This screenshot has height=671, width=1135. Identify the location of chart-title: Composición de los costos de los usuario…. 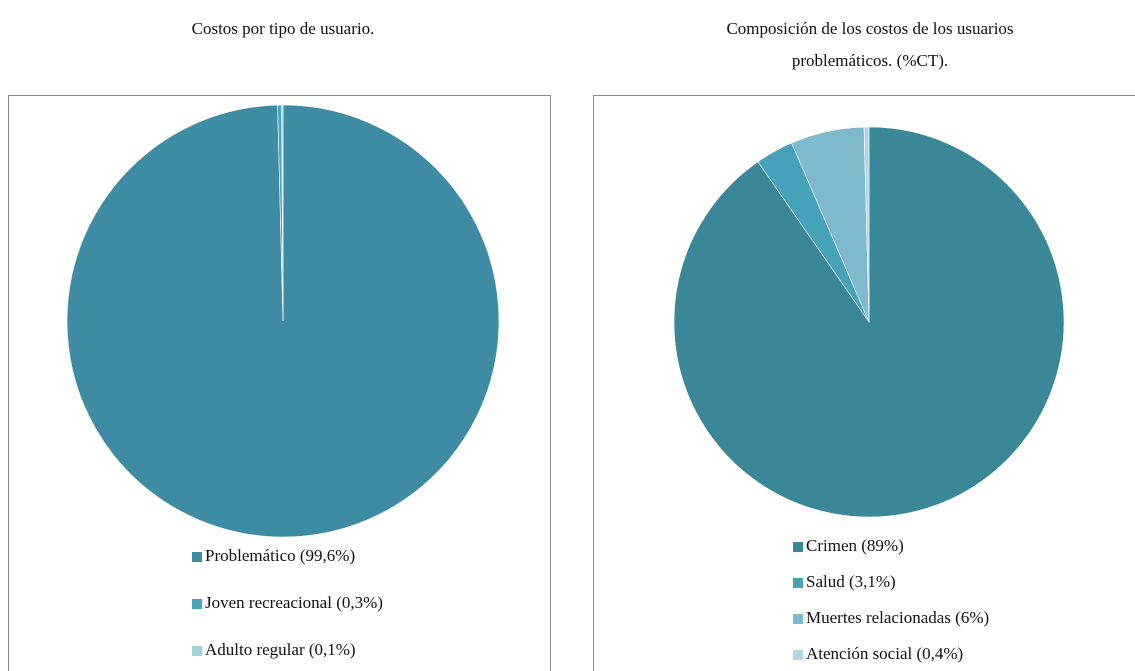
(869, 28).